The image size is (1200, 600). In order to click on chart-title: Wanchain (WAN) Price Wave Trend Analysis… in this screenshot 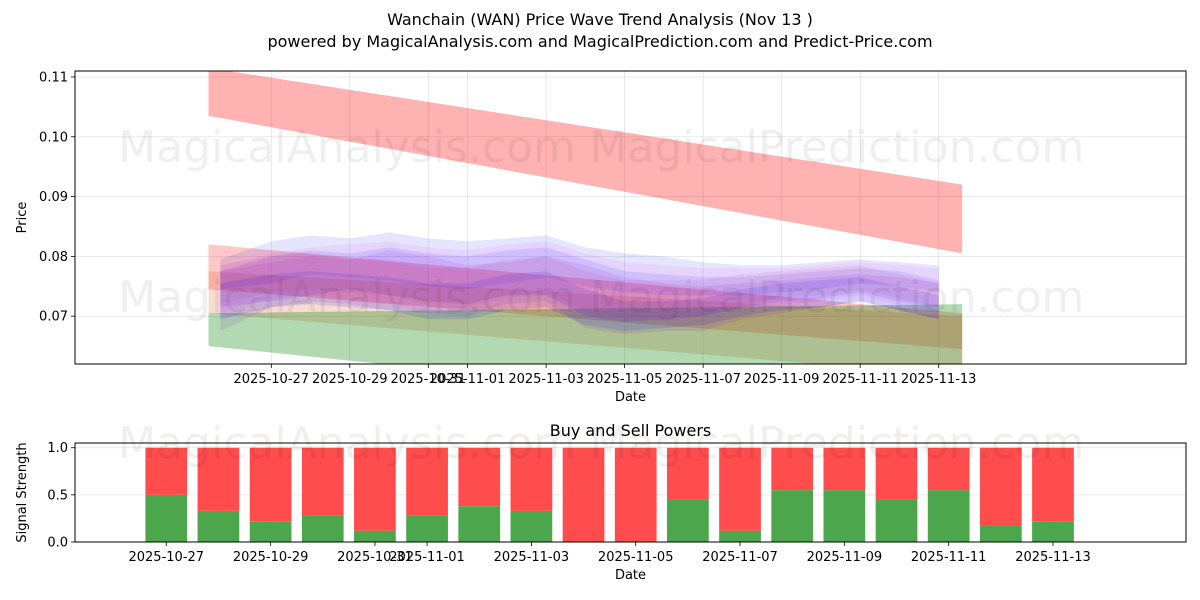, I will do `click(600, 19)`.